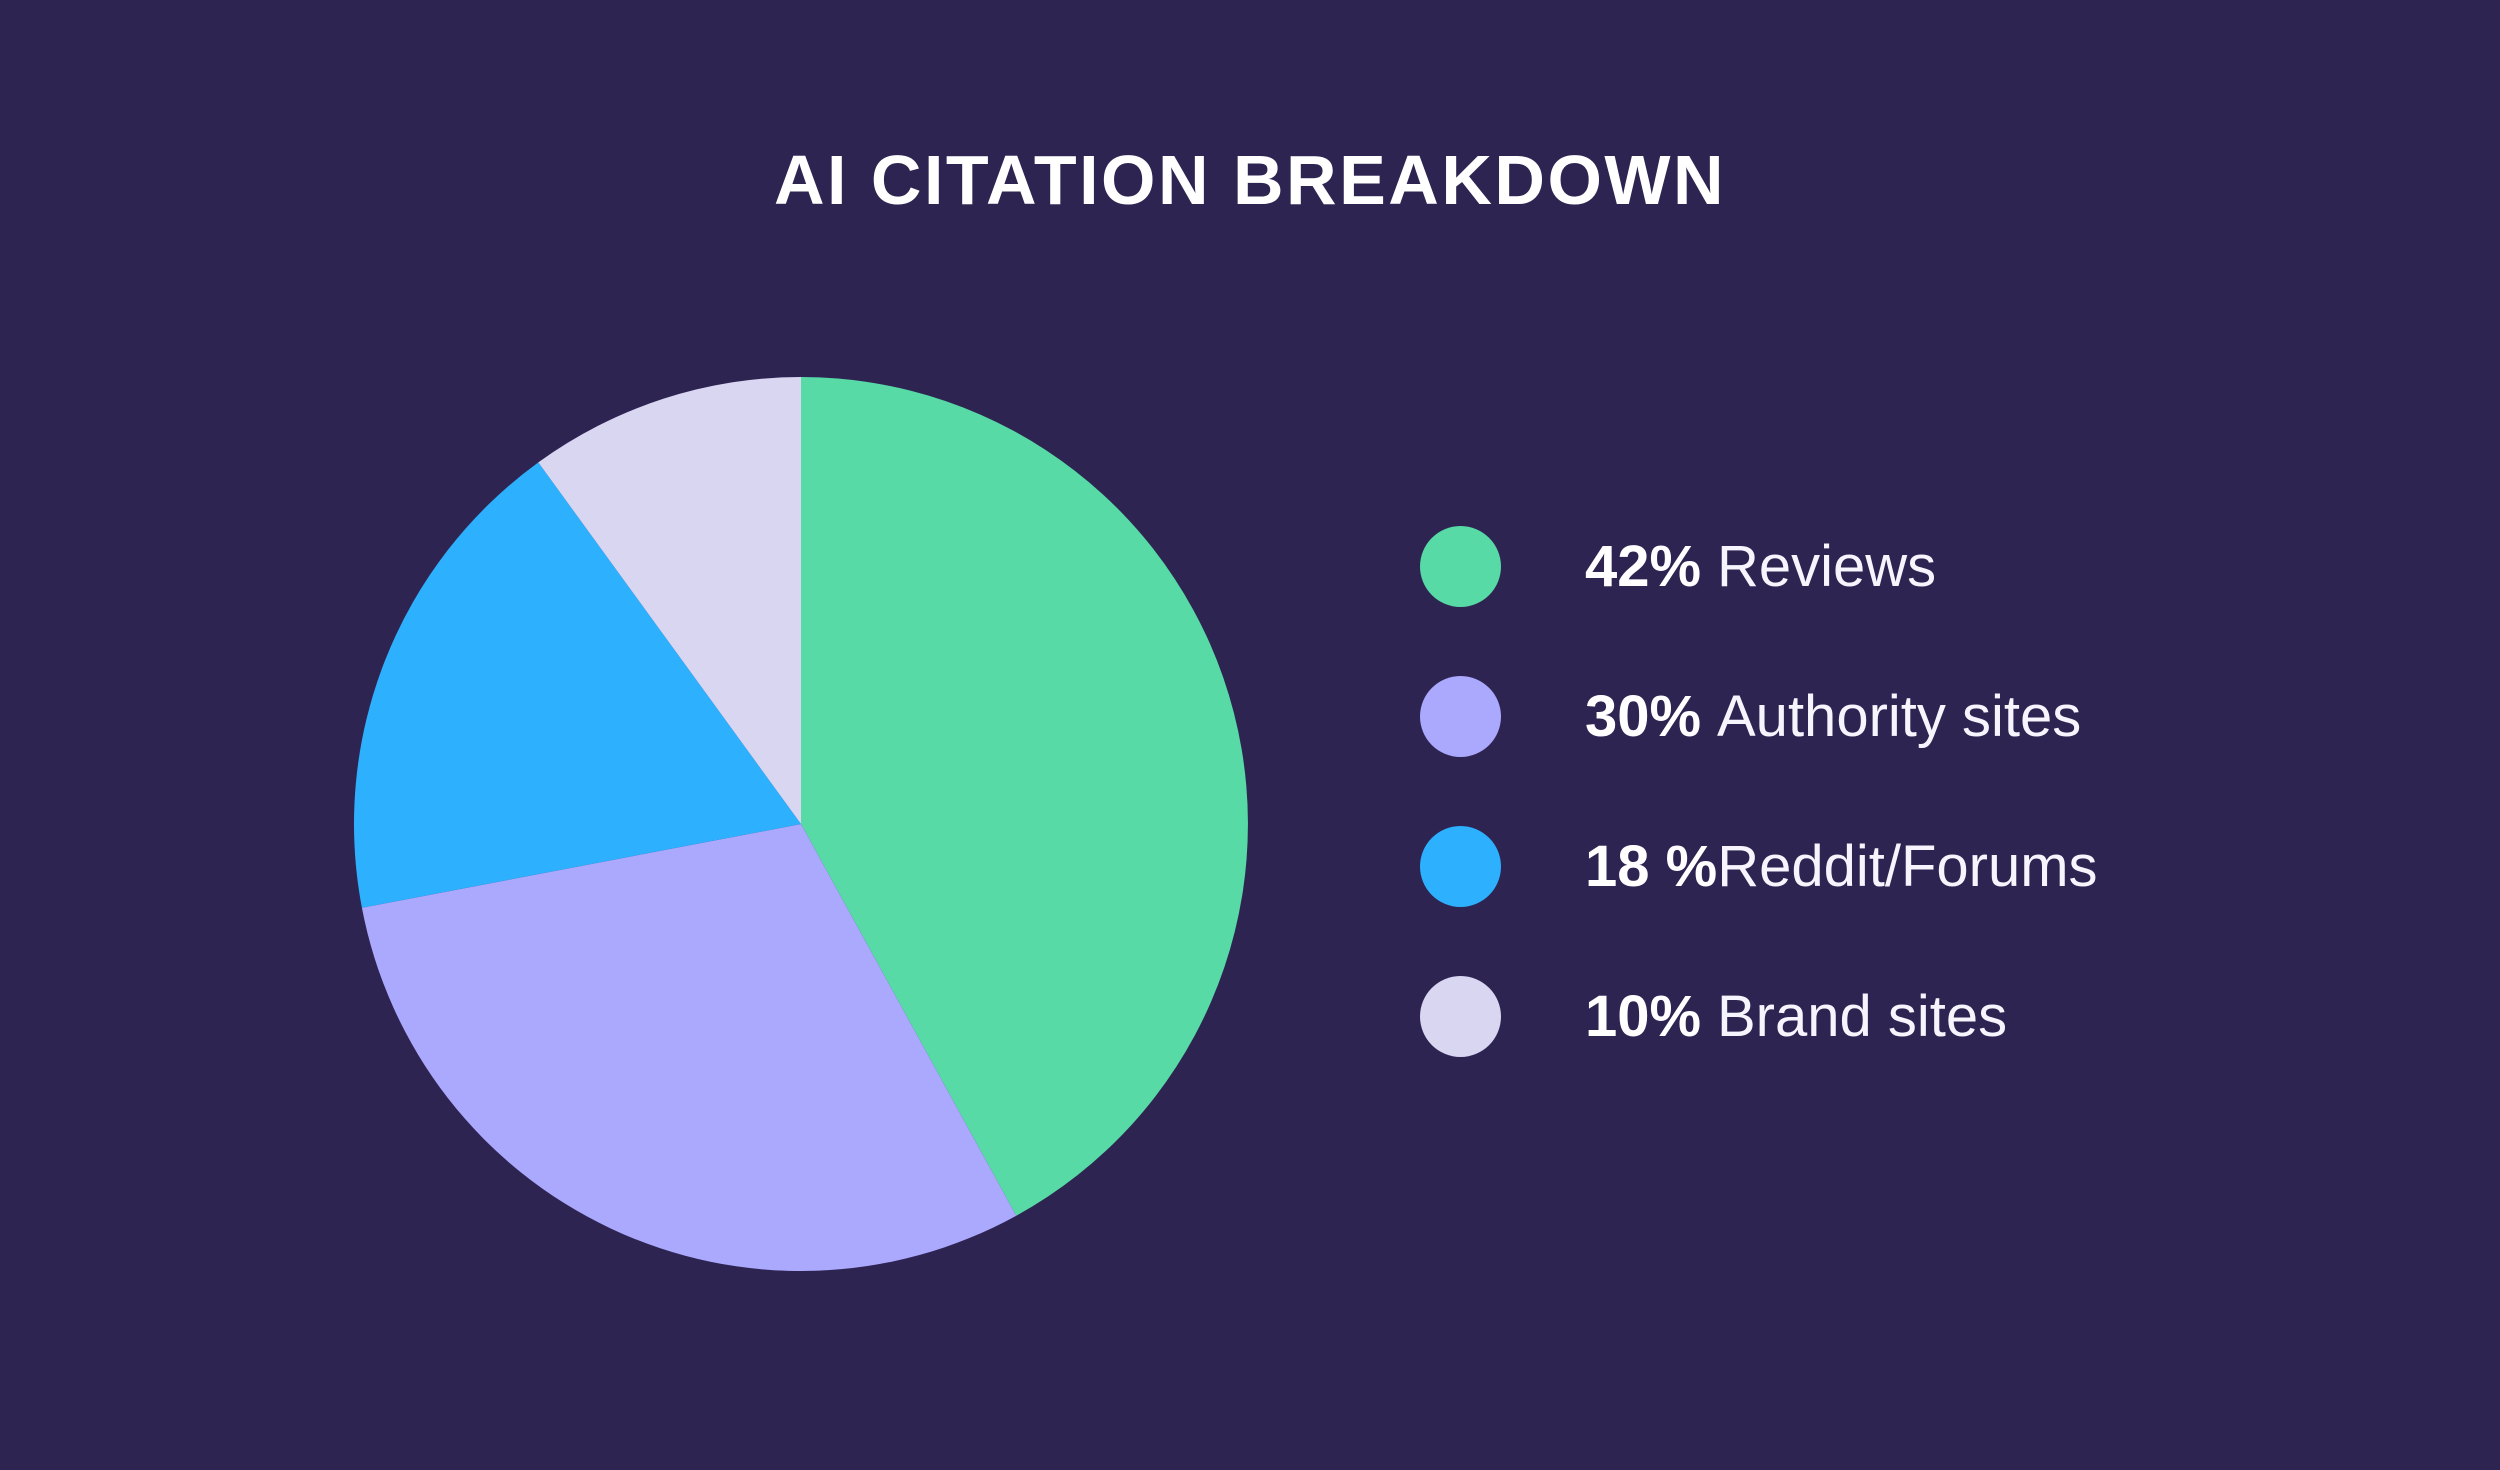 The image size is (2500, 1470). What do you see at coordinates (1460, 866) in the screenshot?
I see `legend-swatch-reddit-forums` at bounding box center [1460, 866].